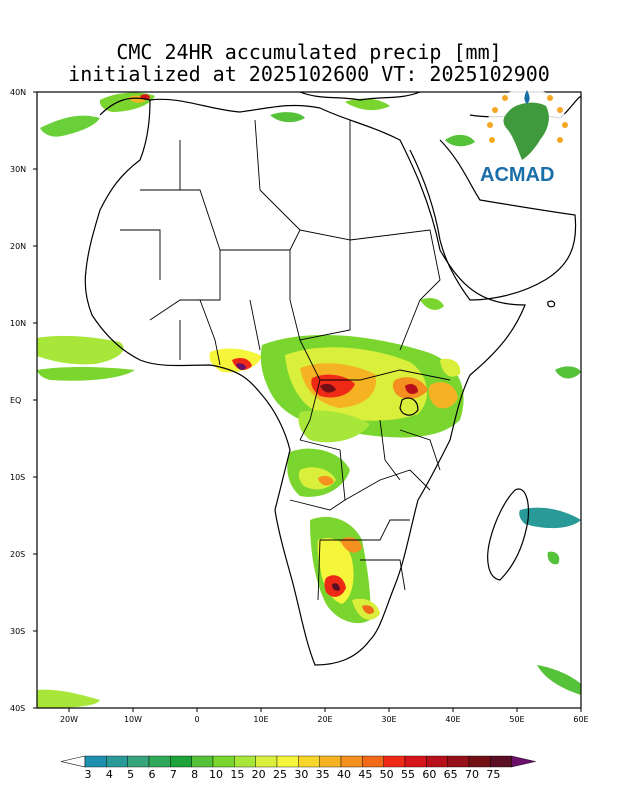  Describe the element at coordinates (527, 128) in the screenshot. I see `acmad-logo` at that location.